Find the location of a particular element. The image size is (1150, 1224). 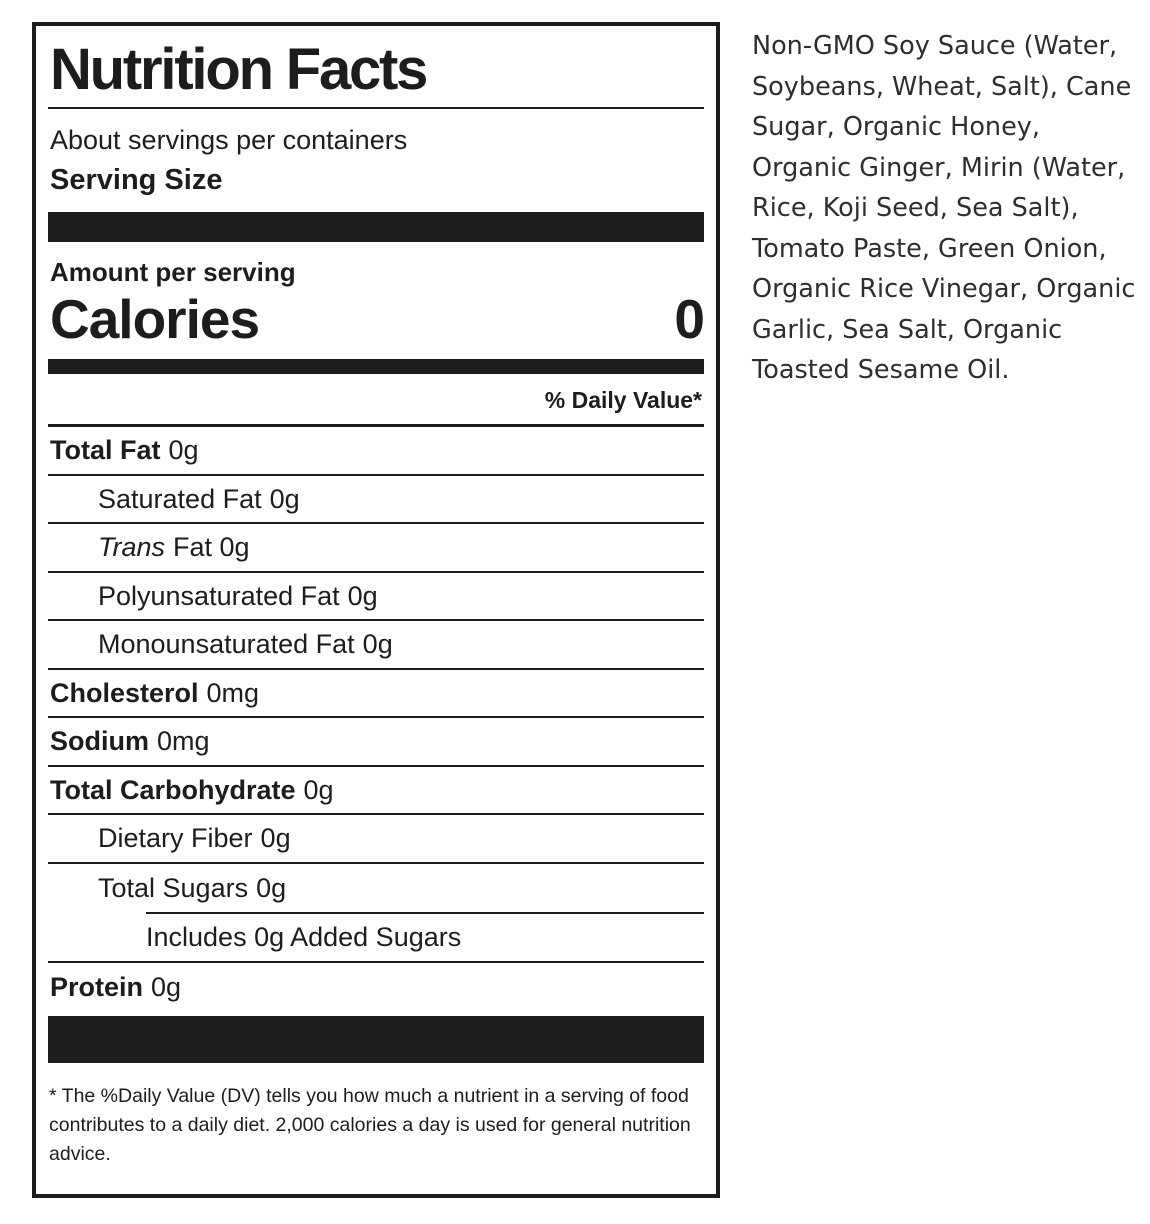

nutrient-name: Total Fat is located at coordinates (105, 450).